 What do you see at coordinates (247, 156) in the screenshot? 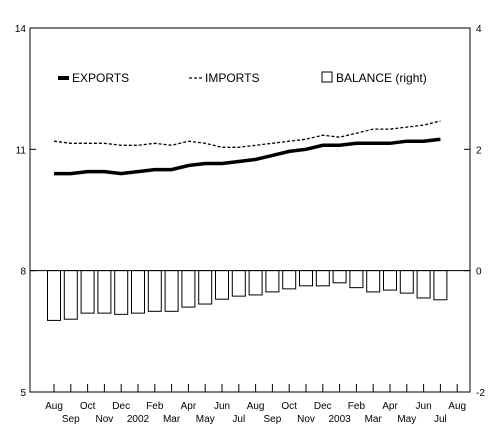
I see `exports-line` at bounding box center [247, 156].